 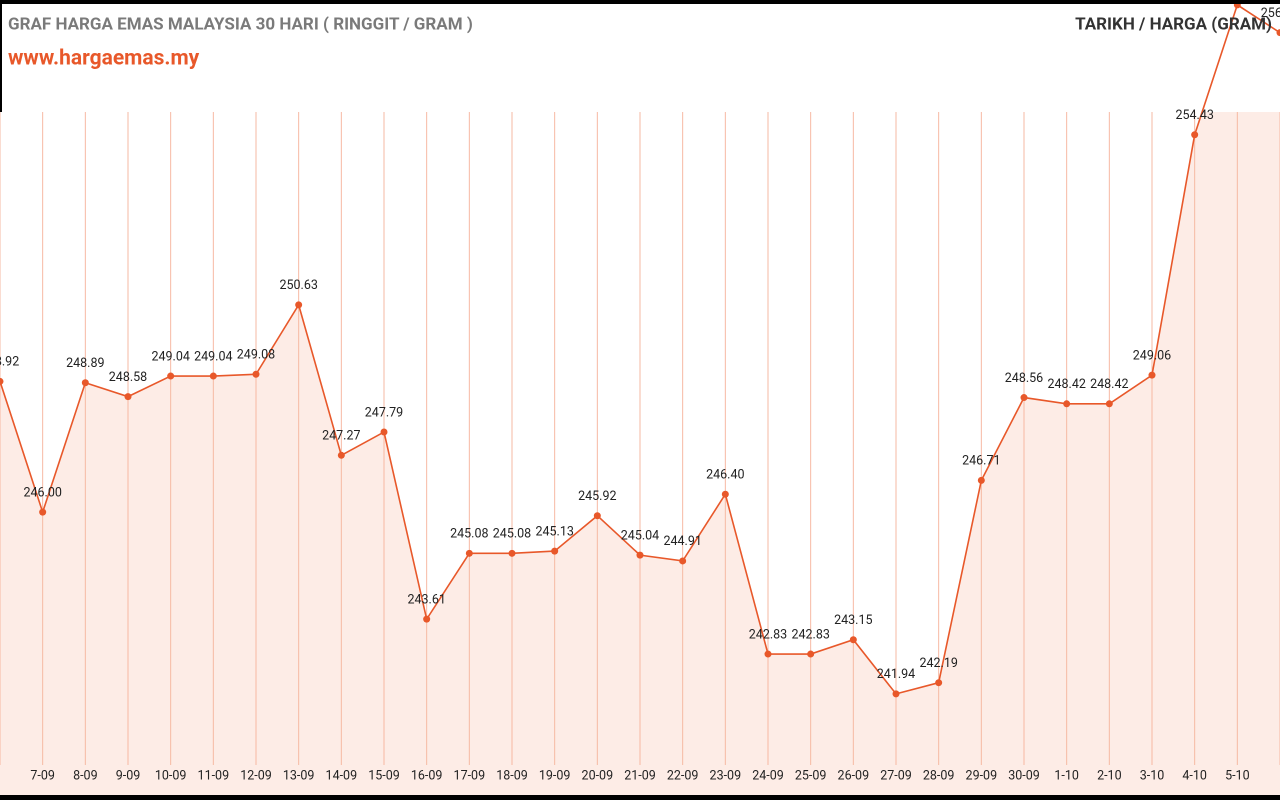 What do you see at coordinates (128, 775) in the screenshot?
I see `x-tick-label: 9-09` at bounding box center [128, 775].